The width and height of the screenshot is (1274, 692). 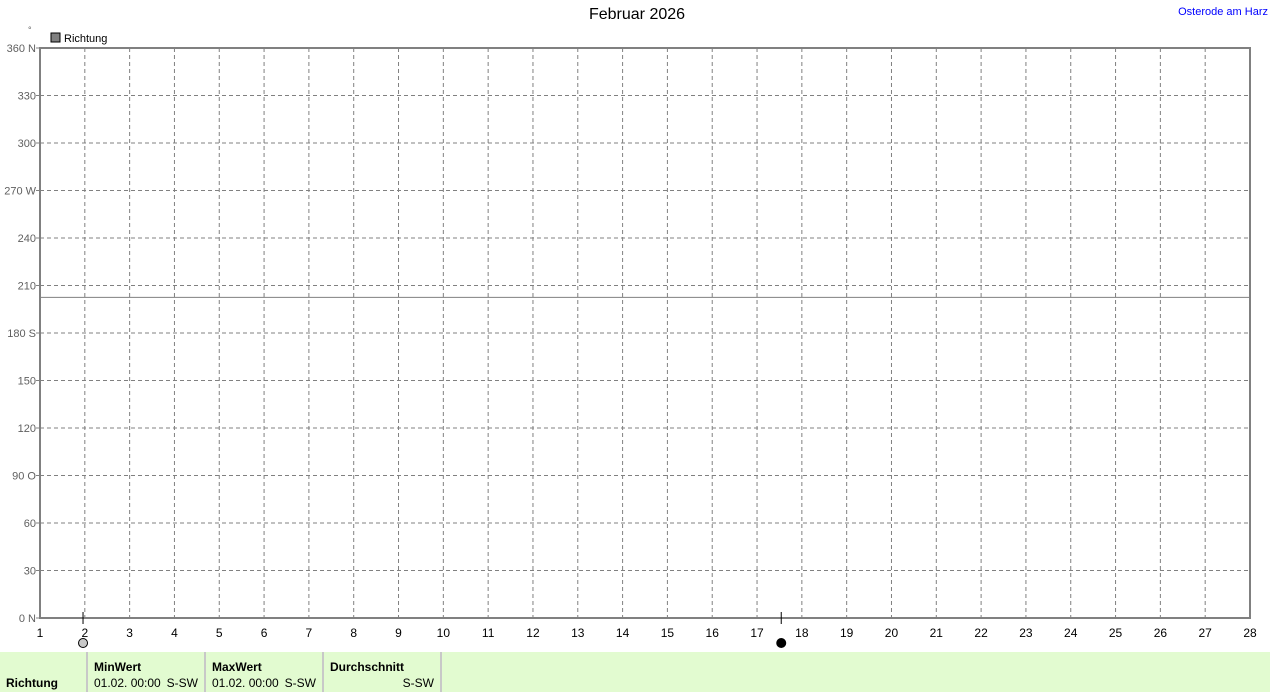 What do you see at coordinates (21, 49) in the screenshot?
I see `y-tick-label: 360 N` at bounding box center [21, 49].